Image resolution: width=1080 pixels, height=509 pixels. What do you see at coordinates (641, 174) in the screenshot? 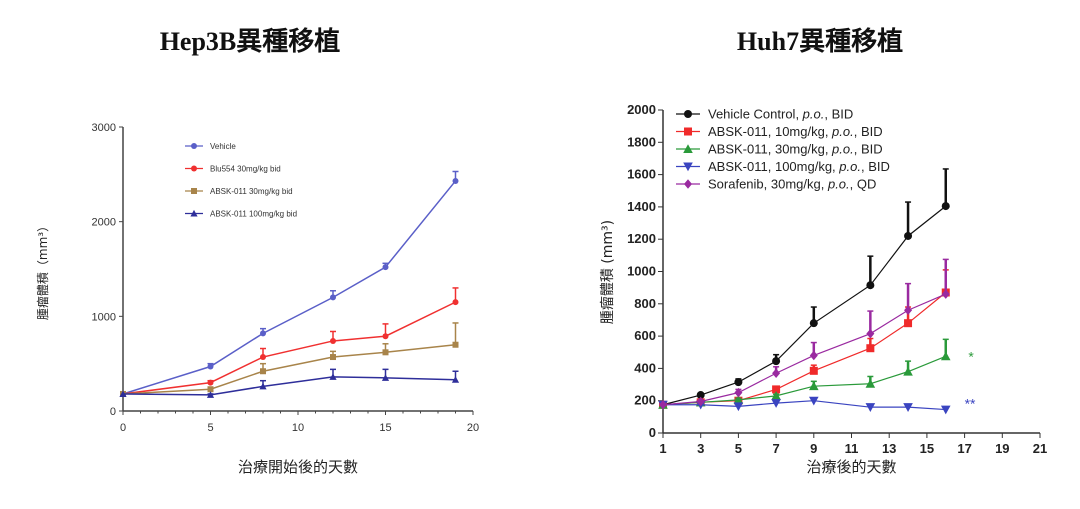
I see `y-tick-label: 1600` at bounding box center [641, 174].